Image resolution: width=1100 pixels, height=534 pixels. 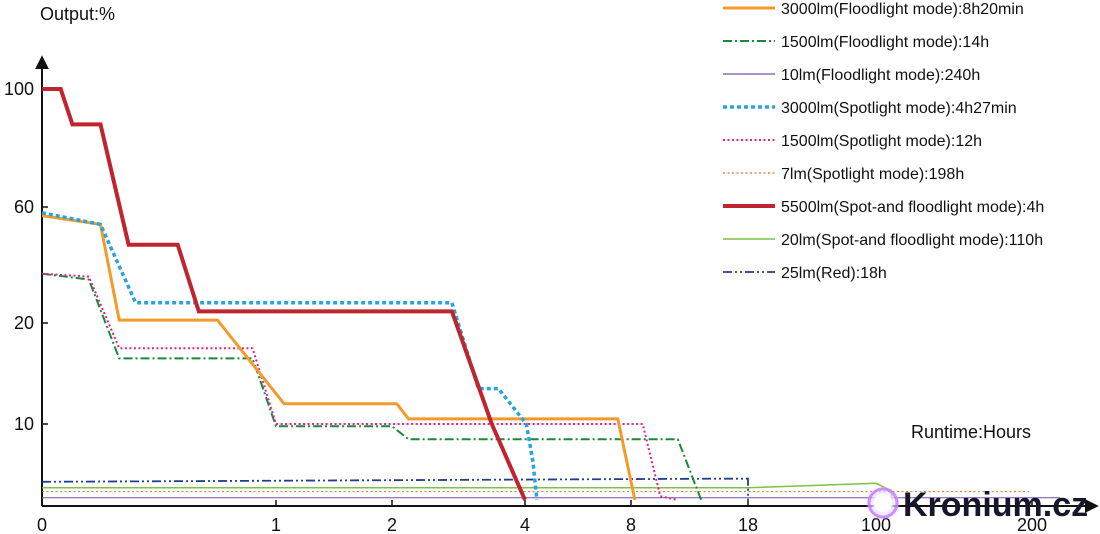 I want to click on y-axis-title: Output:%, so click(x=77, y=14).